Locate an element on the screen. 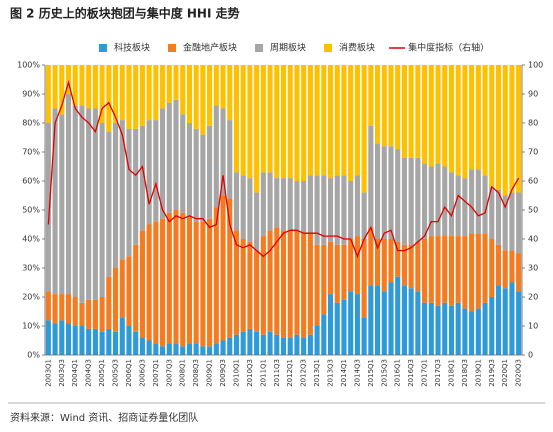 This screenshot has height=432, width=553. x-tick-label: 2007Q1 is located at coordinates (156, 373).